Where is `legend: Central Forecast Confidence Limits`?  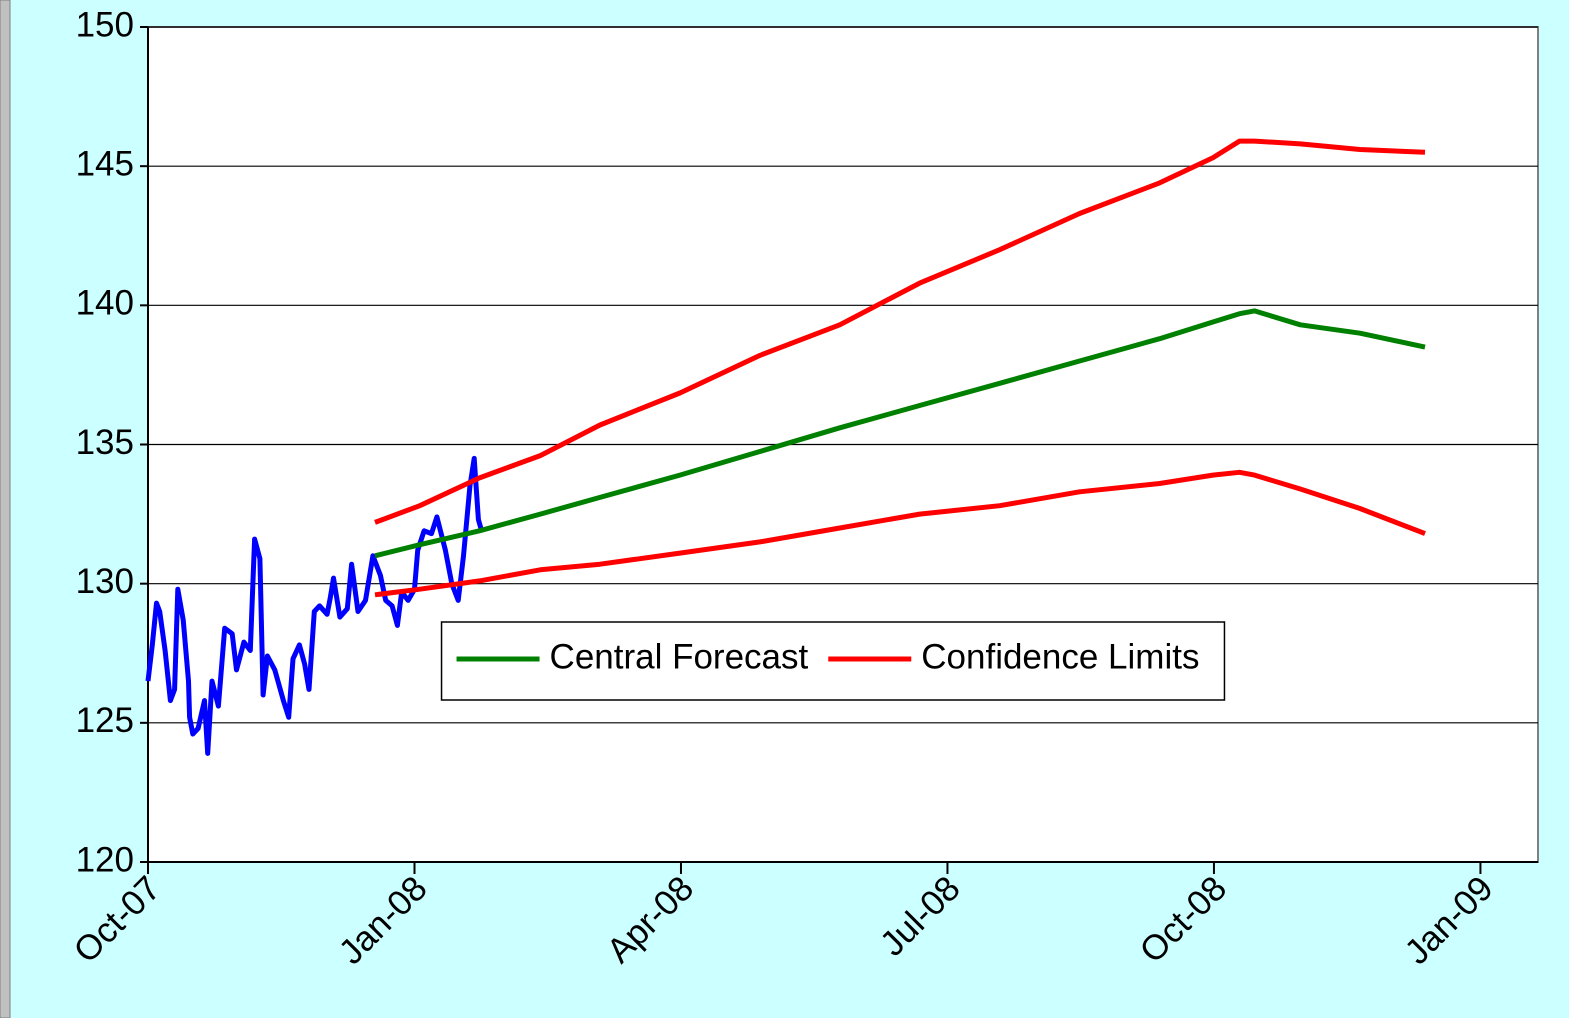 legend: Central Forecast Confidence Limits is located at coordinates (833, 661).